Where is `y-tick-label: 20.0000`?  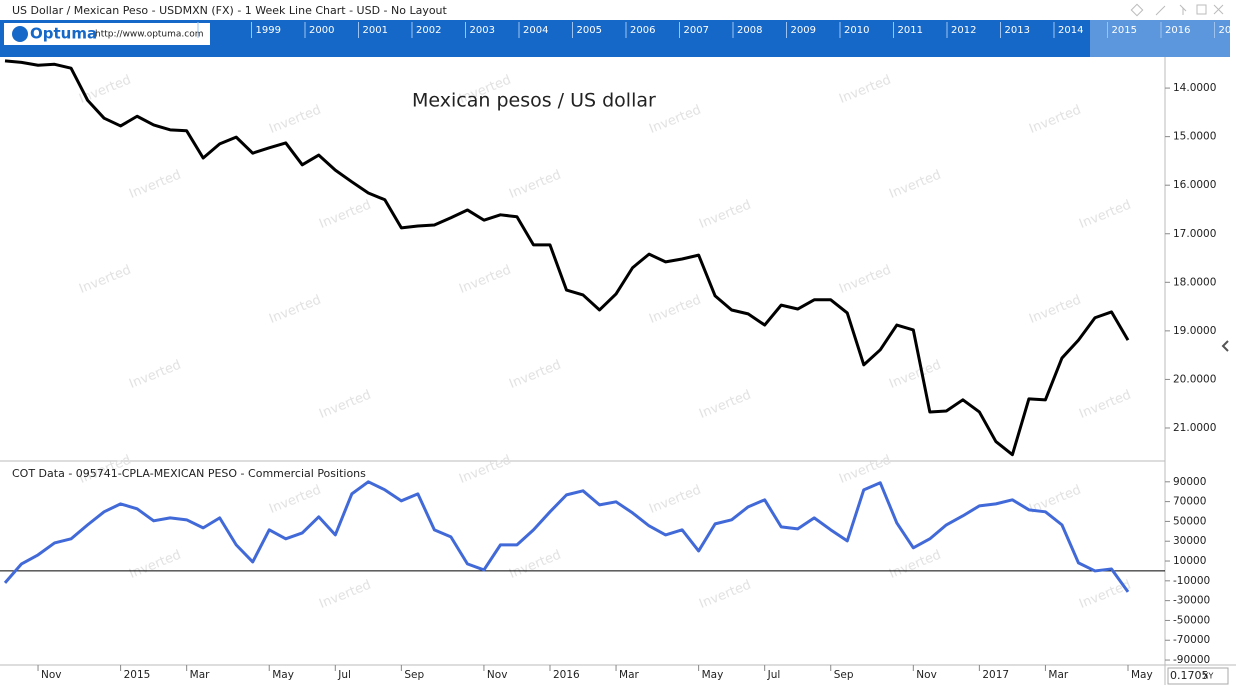 y-tick-label: 20.0000 is located at coordinates (1194, 379).